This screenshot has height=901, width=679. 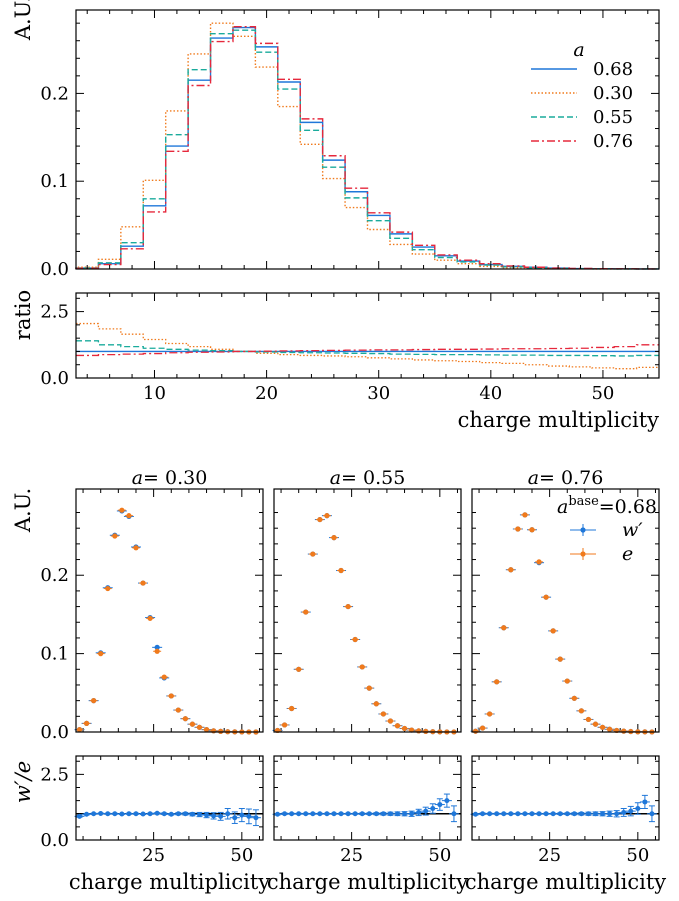 I want to click on y-tick-label: 0.1, so click(x=54, y=181).